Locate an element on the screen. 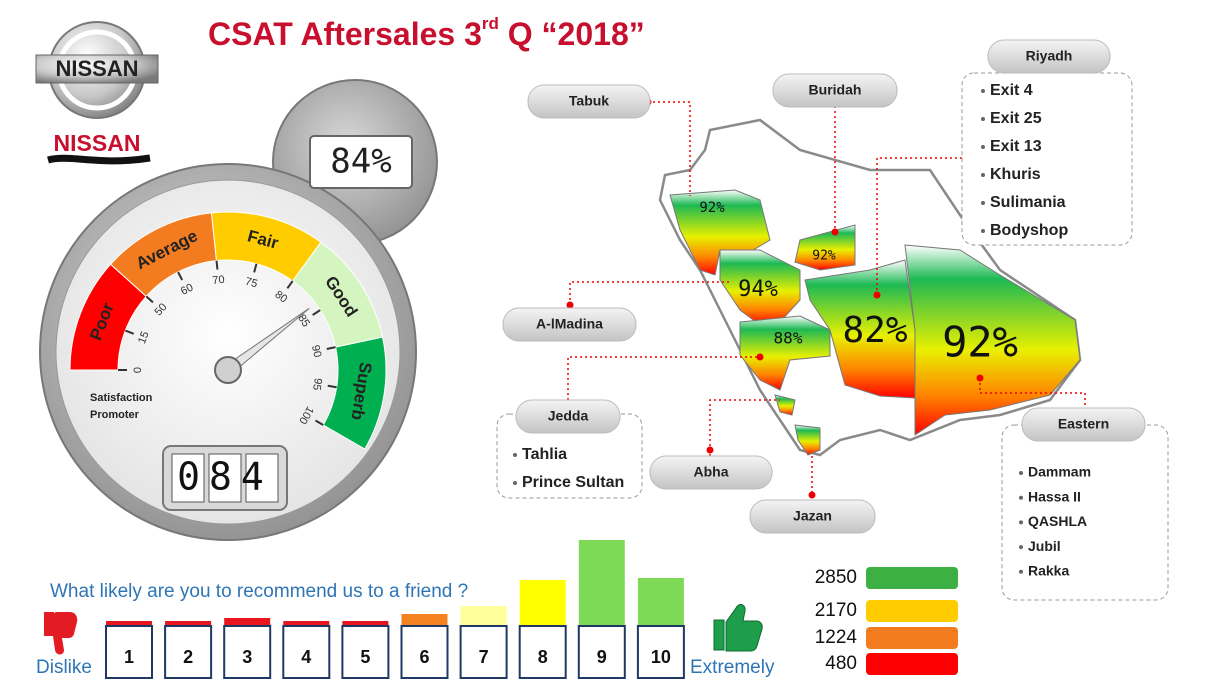 The image size is (1220, 691). legend-value: 2170 is located at coordinates (836, 610).